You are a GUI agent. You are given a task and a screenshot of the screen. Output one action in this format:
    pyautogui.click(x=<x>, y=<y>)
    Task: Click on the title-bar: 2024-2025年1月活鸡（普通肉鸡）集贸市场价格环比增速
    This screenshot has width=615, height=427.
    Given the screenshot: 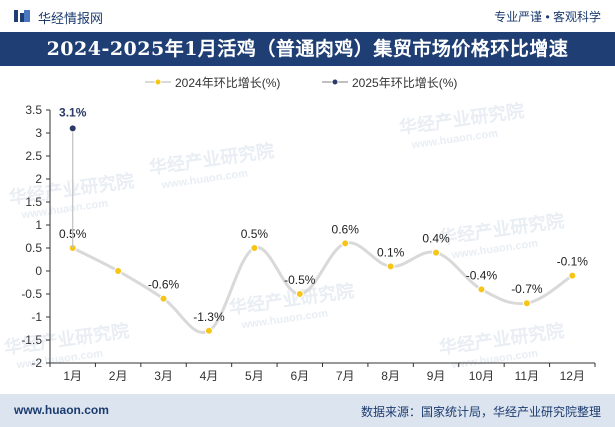 What is the action you would take?
    pyautogui.click(x=307, y=49)
    